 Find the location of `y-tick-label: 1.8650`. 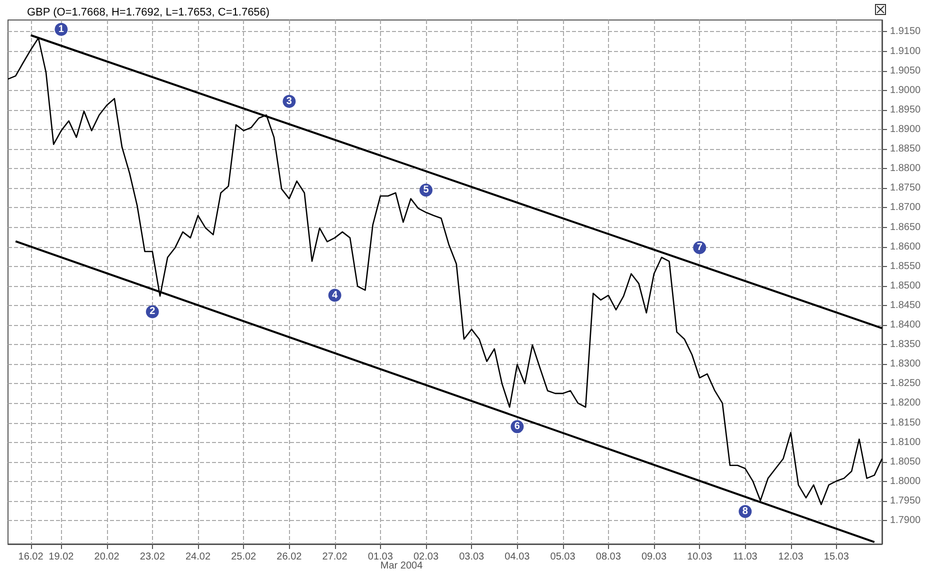

y-tick-label: 1.8650 is located at coordinates (906, 227).